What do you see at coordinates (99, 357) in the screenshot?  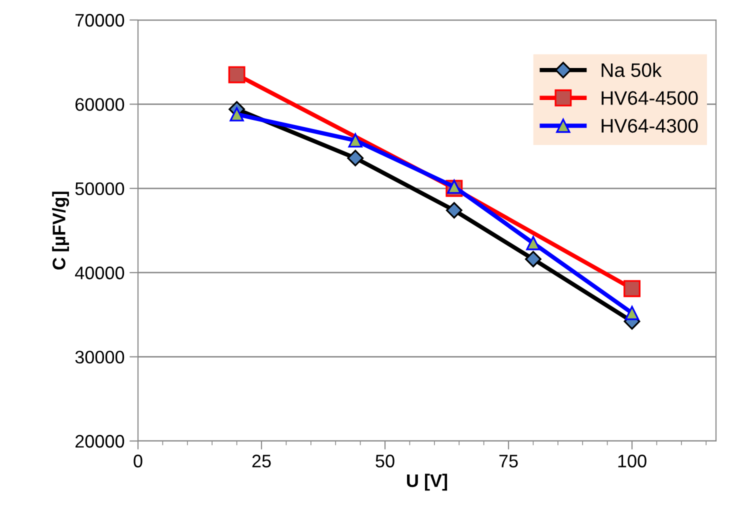 I see `y-tick-label: 30000` at bounding box center [99, 357].